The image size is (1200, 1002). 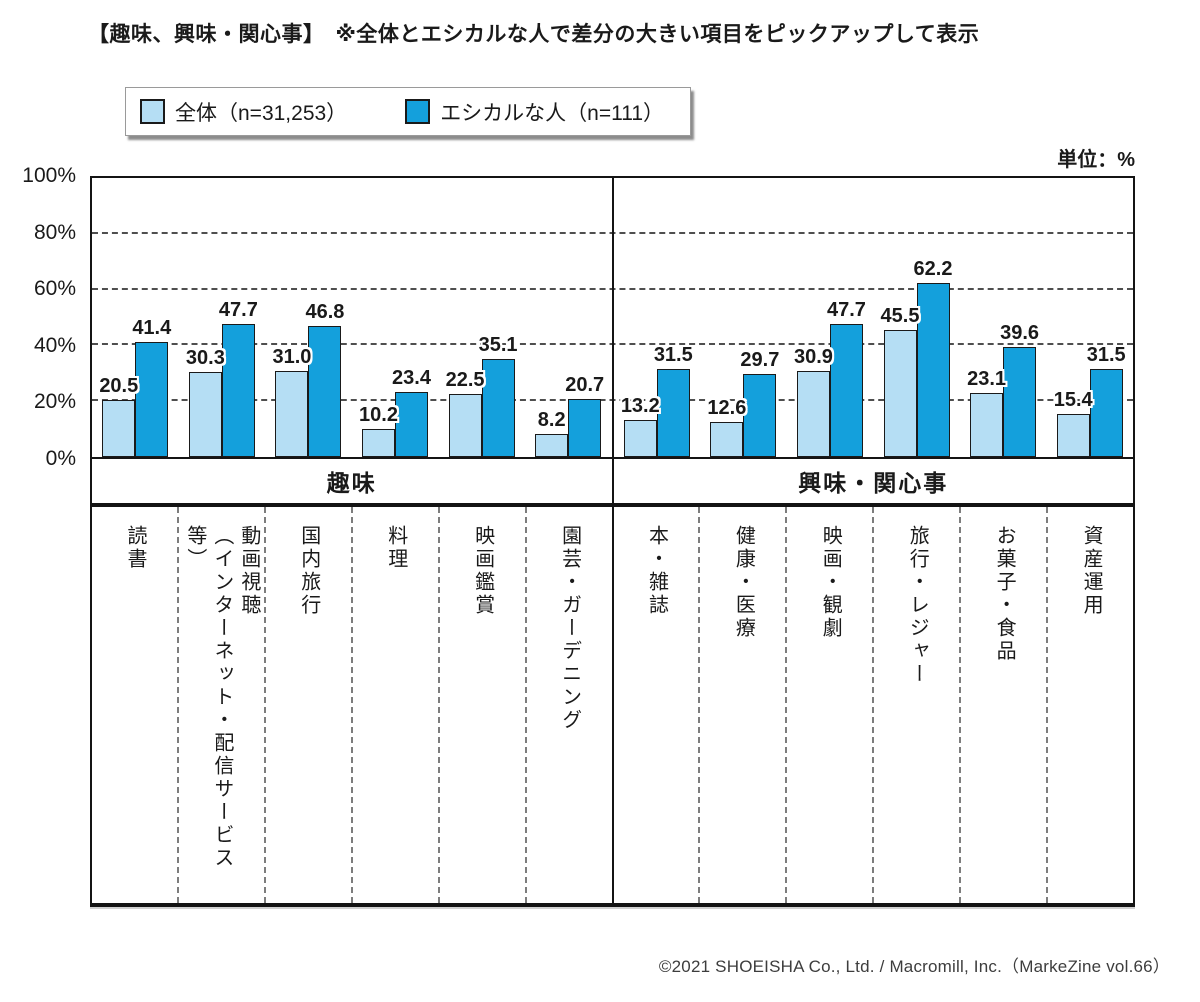 I want to click on group-header-band: 趣味 興味・関心事, so click(x=612, y=483).